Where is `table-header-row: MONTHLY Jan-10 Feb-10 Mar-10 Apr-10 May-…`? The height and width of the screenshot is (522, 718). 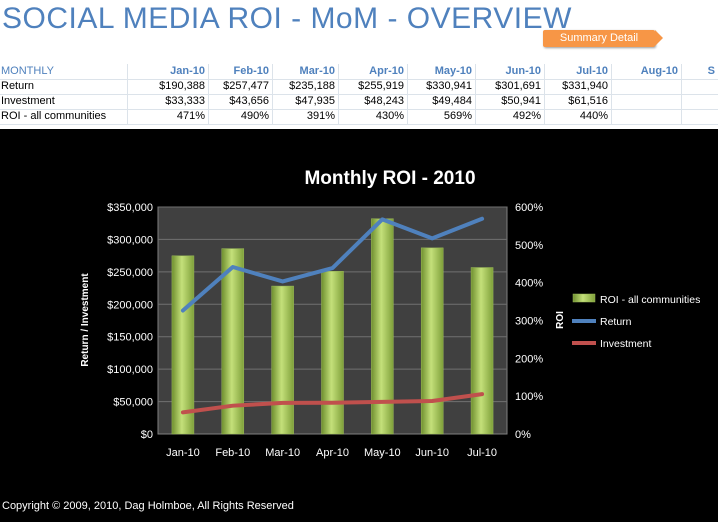
table-header-row: MONTHLY Jan-10 Feb-10 Mar-10 Apr-10 May-… is located at coordinates (359, 72).